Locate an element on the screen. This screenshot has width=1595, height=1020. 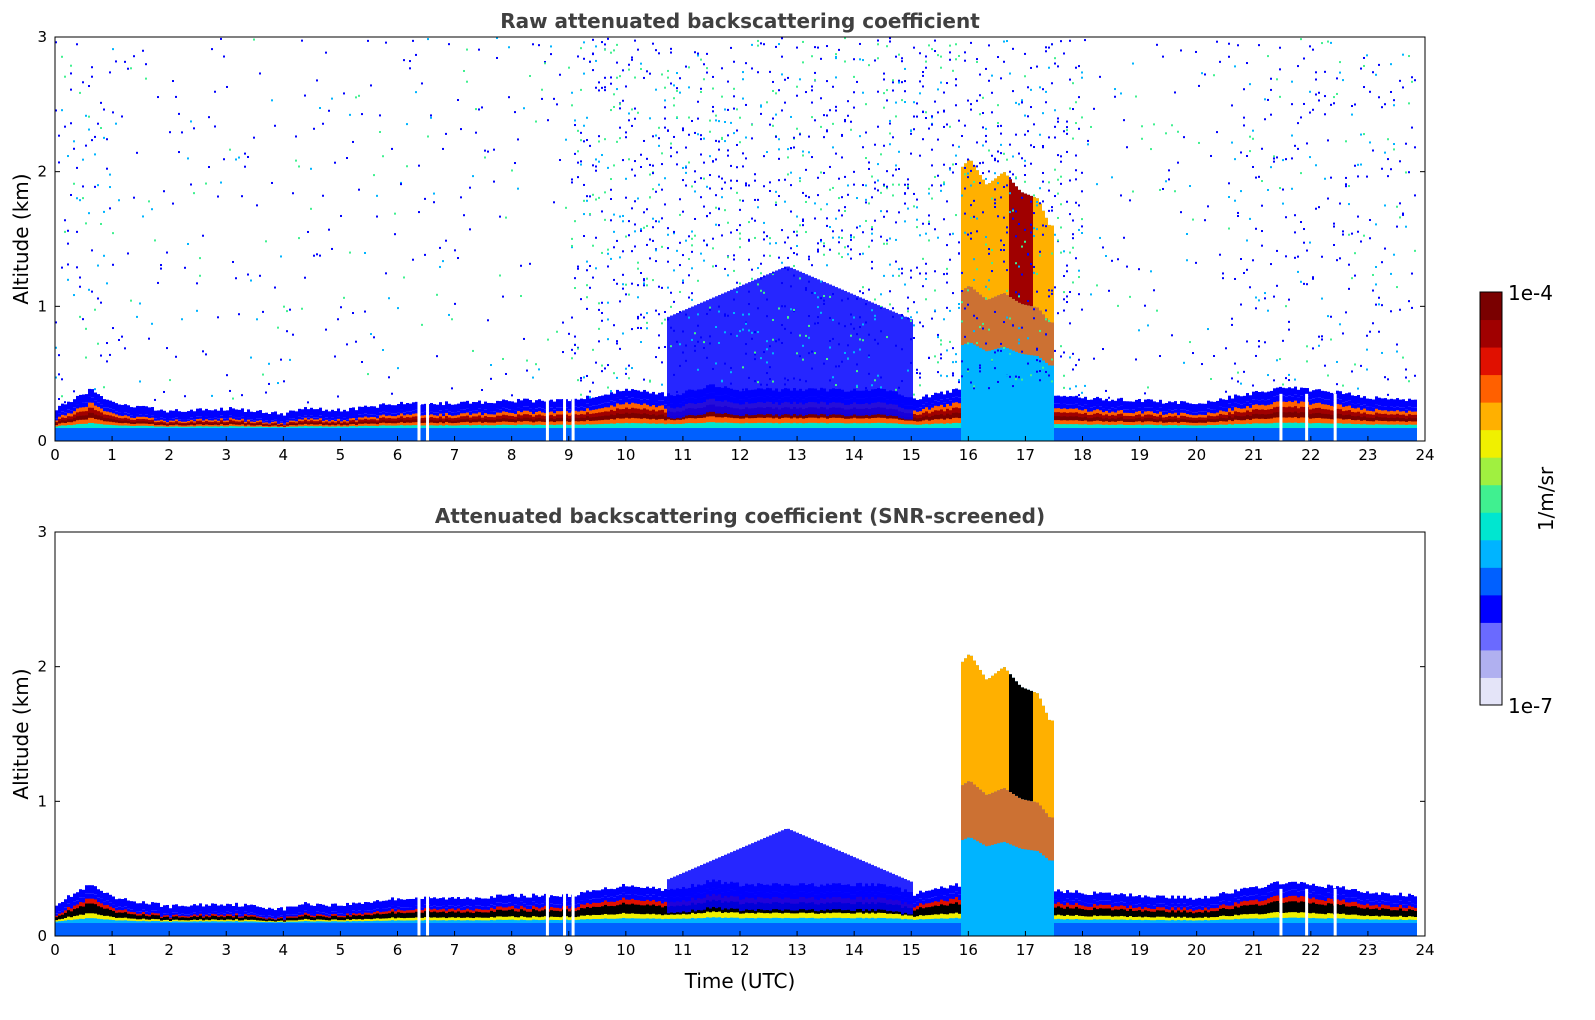
heat-cell-convective is located at coordinates (692, 361).